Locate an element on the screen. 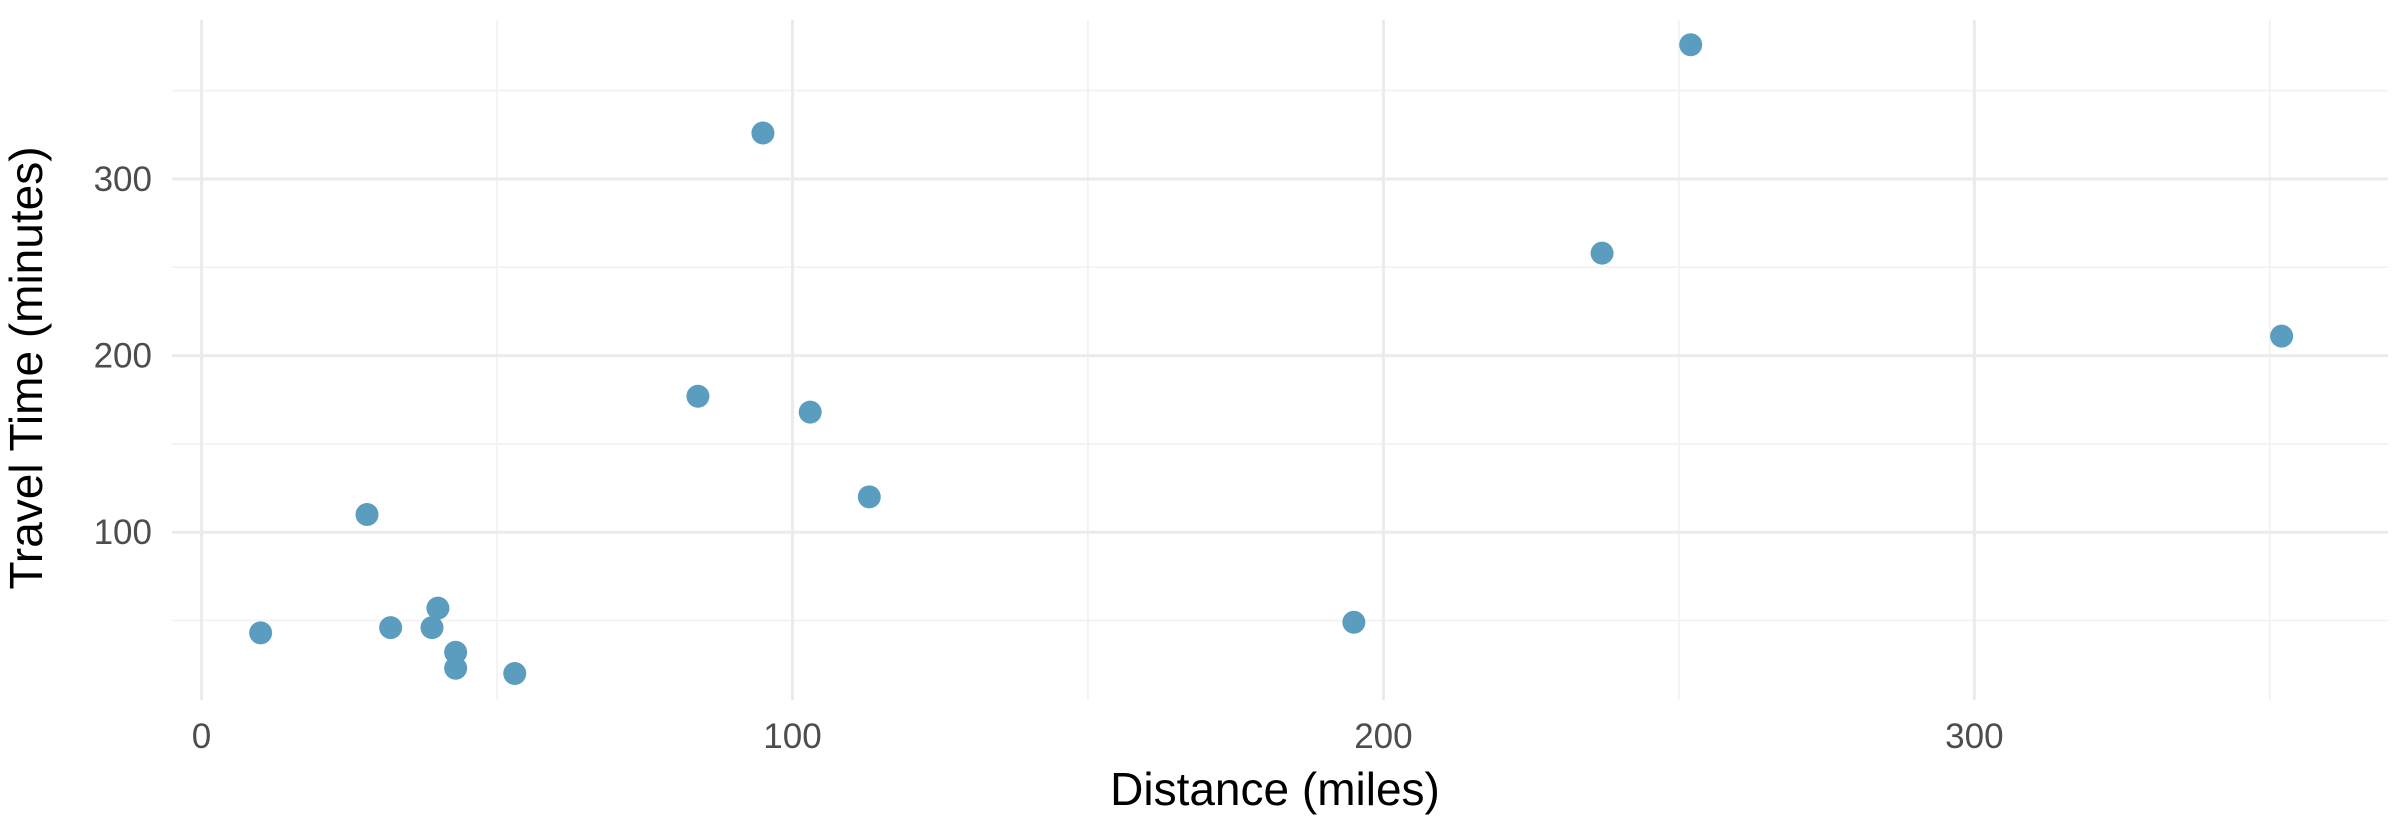  y-tick-labels: 100 200 300 is located at coordinates (123, 356).